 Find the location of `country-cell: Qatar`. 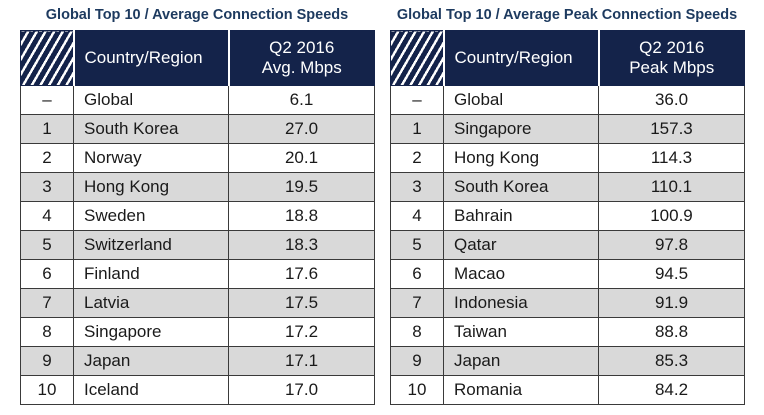

country-cell: Qatar is located at coordinates (521, 245).